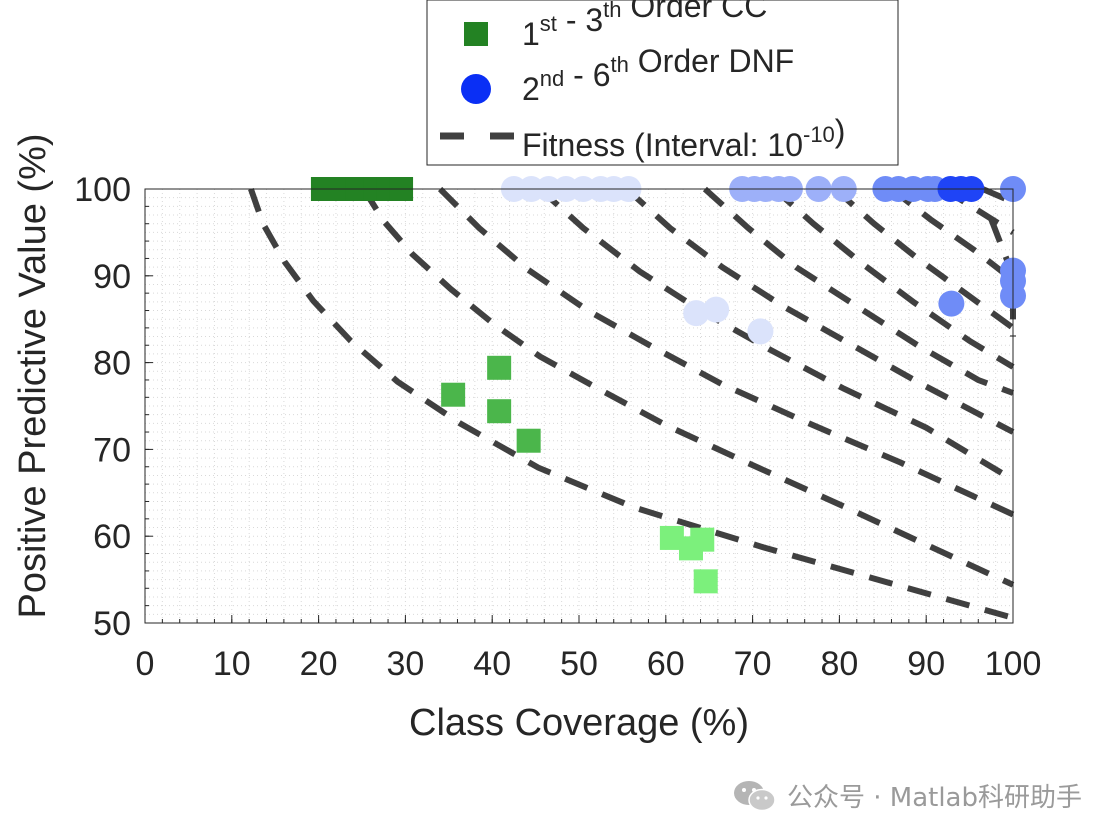  What do you see at coordinates (839, 664) in the screenshot?
I see `x-tick-label: 80` at bounding box center [839, 664].